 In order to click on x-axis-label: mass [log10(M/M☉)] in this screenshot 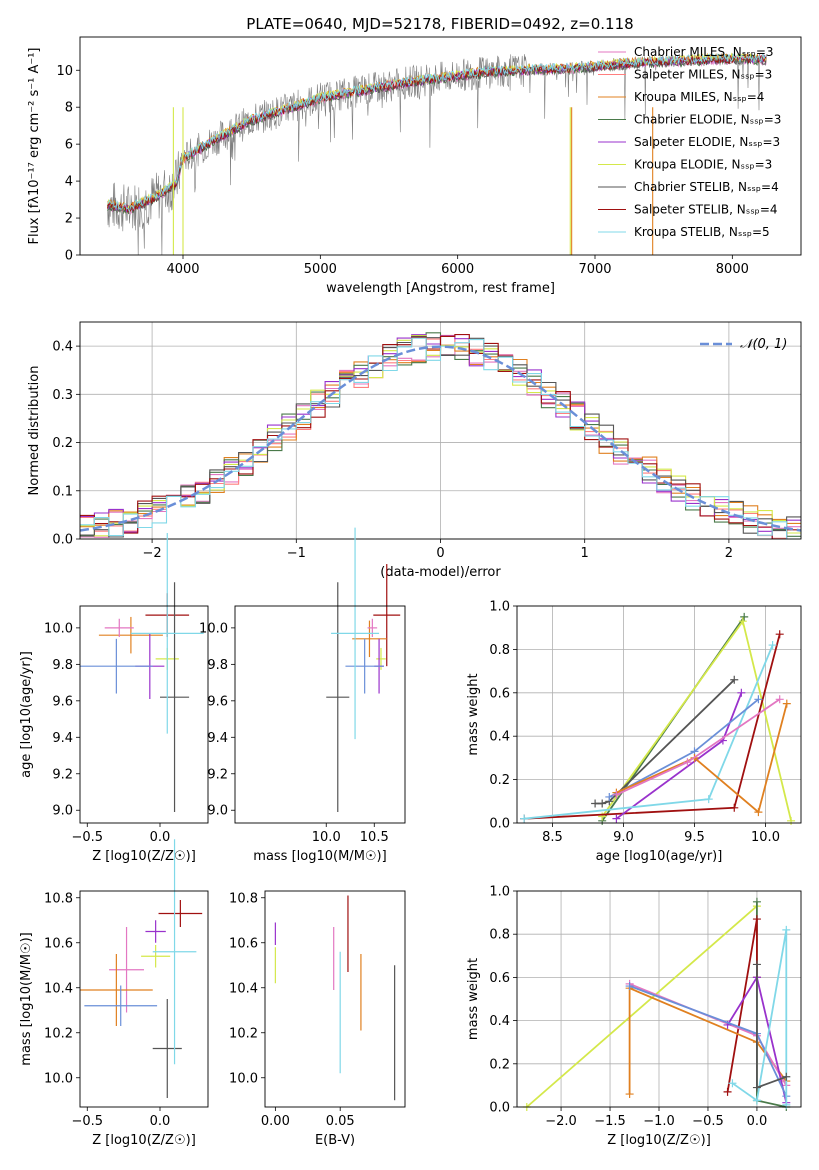, I will do `click(319, 856)`.